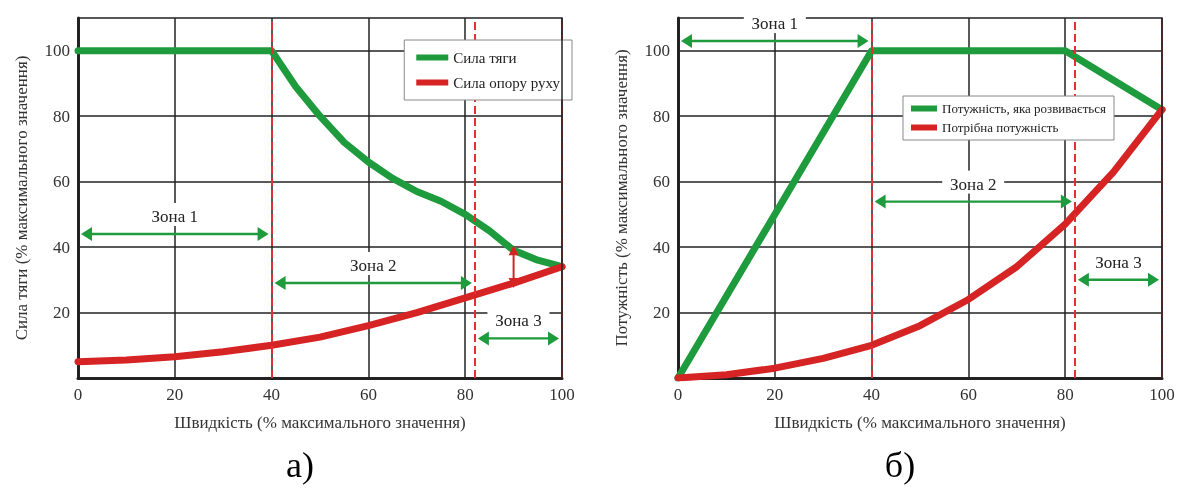 Image resolution: width=1200 pixels, height=499 pixels. What do you see at coordinates (21, 198) in the screenshot?
I see `y-axis-title: Сила тяги (% максимального значення)` at bounding box center [21, 198].